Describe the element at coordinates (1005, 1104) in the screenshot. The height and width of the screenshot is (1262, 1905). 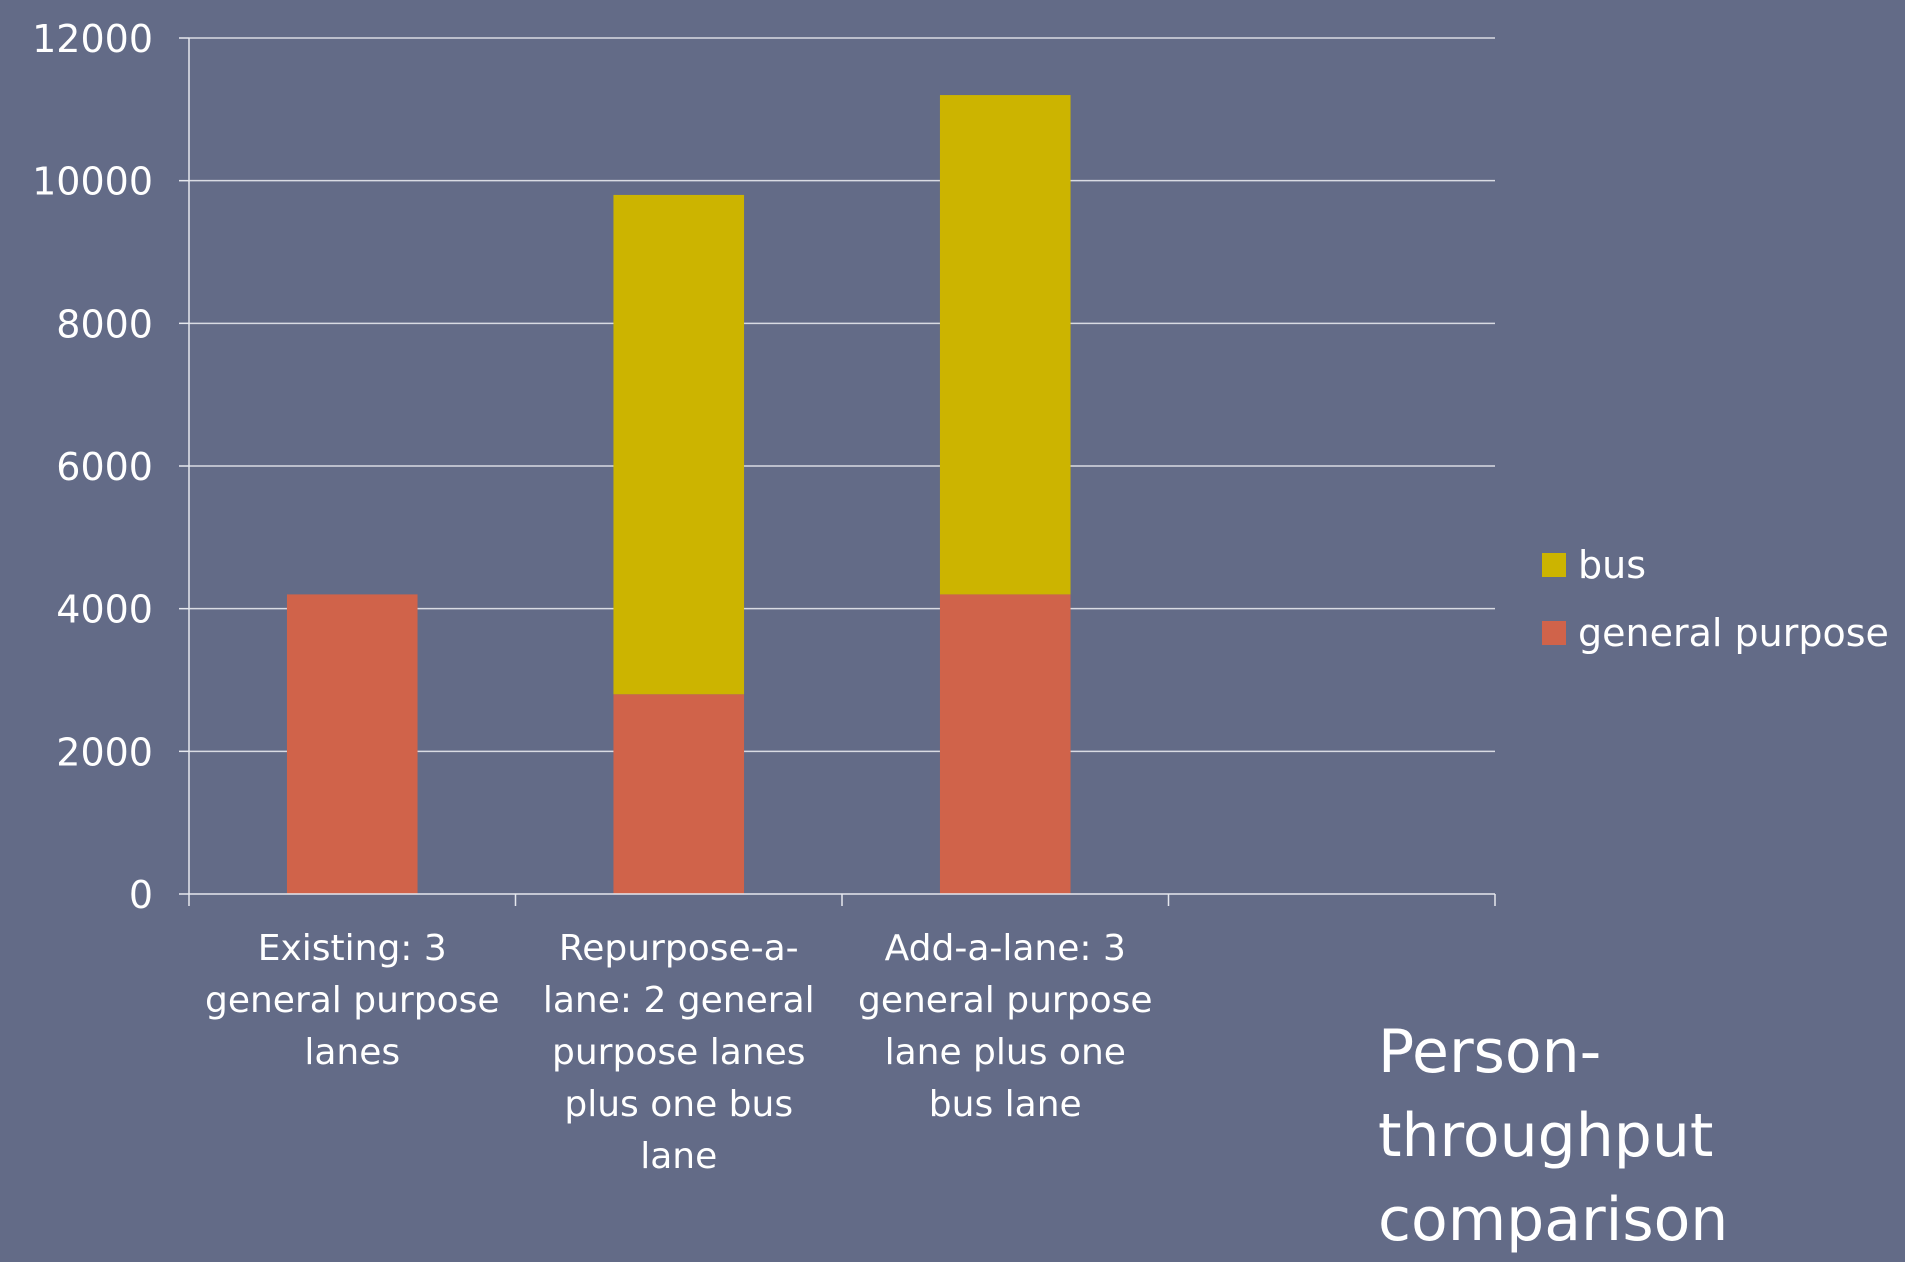
I see `x-tick-label: bus lane` at that location.